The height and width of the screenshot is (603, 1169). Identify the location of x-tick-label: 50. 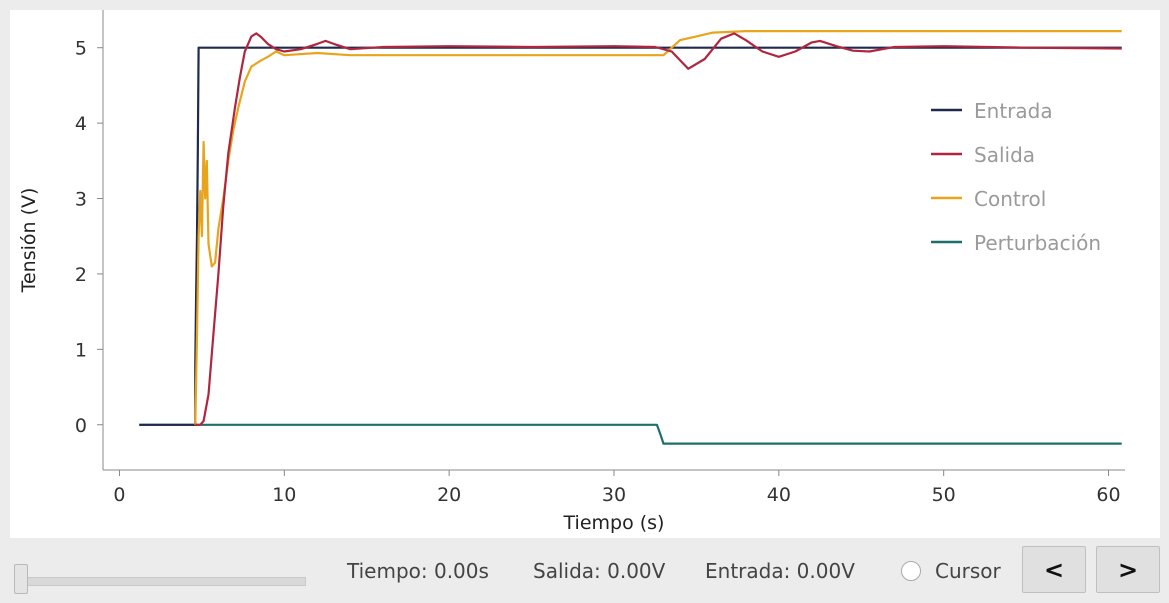
(944, 495).